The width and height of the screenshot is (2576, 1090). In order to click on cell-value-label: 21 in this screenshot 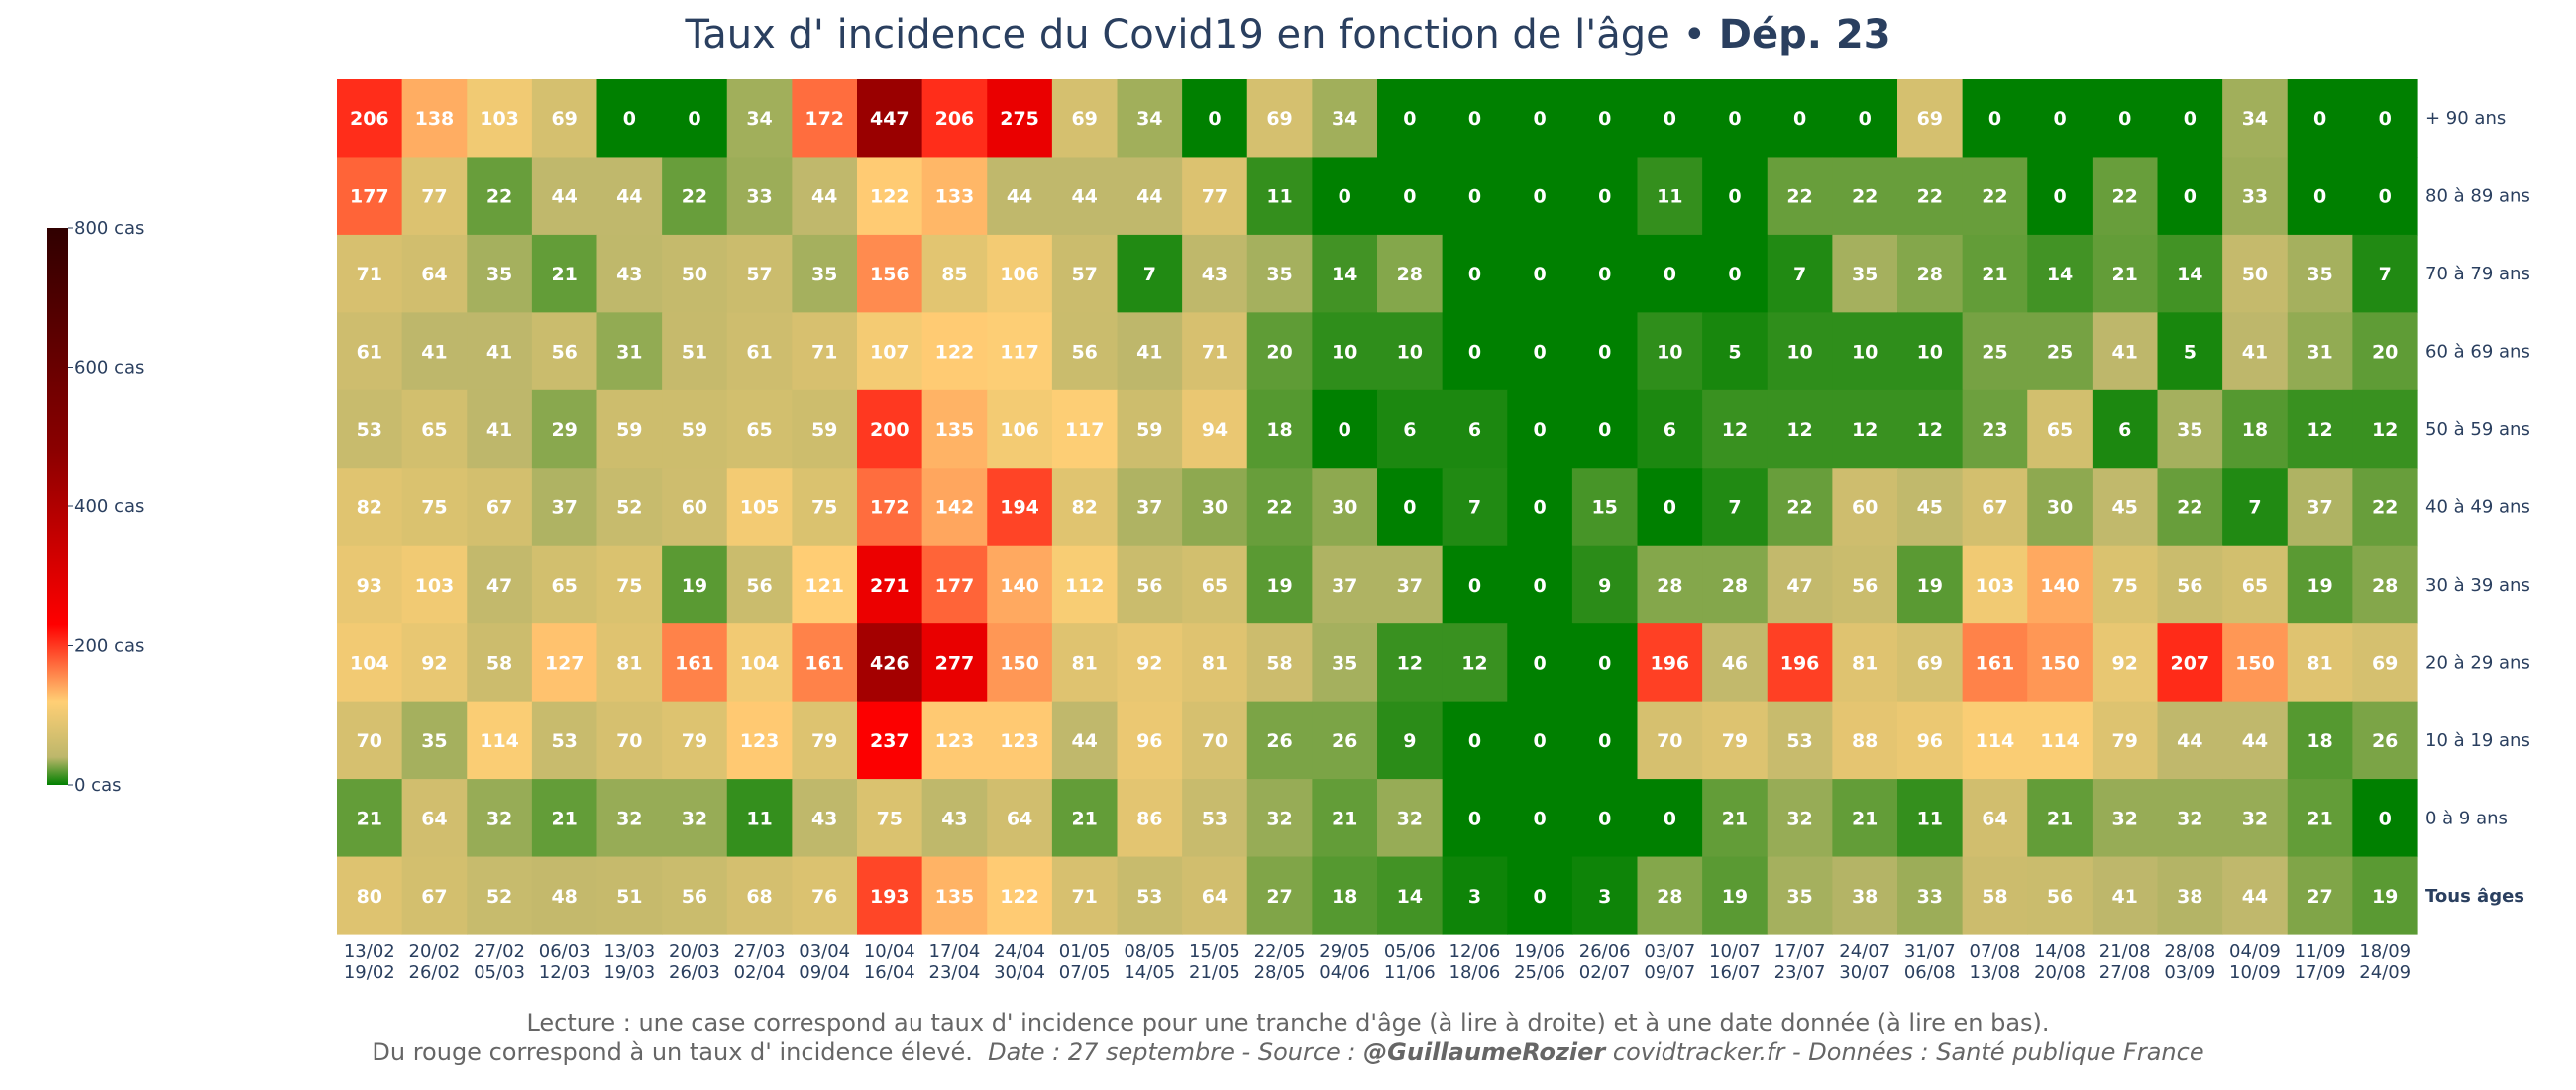, I will do `click(1084, 818)`.